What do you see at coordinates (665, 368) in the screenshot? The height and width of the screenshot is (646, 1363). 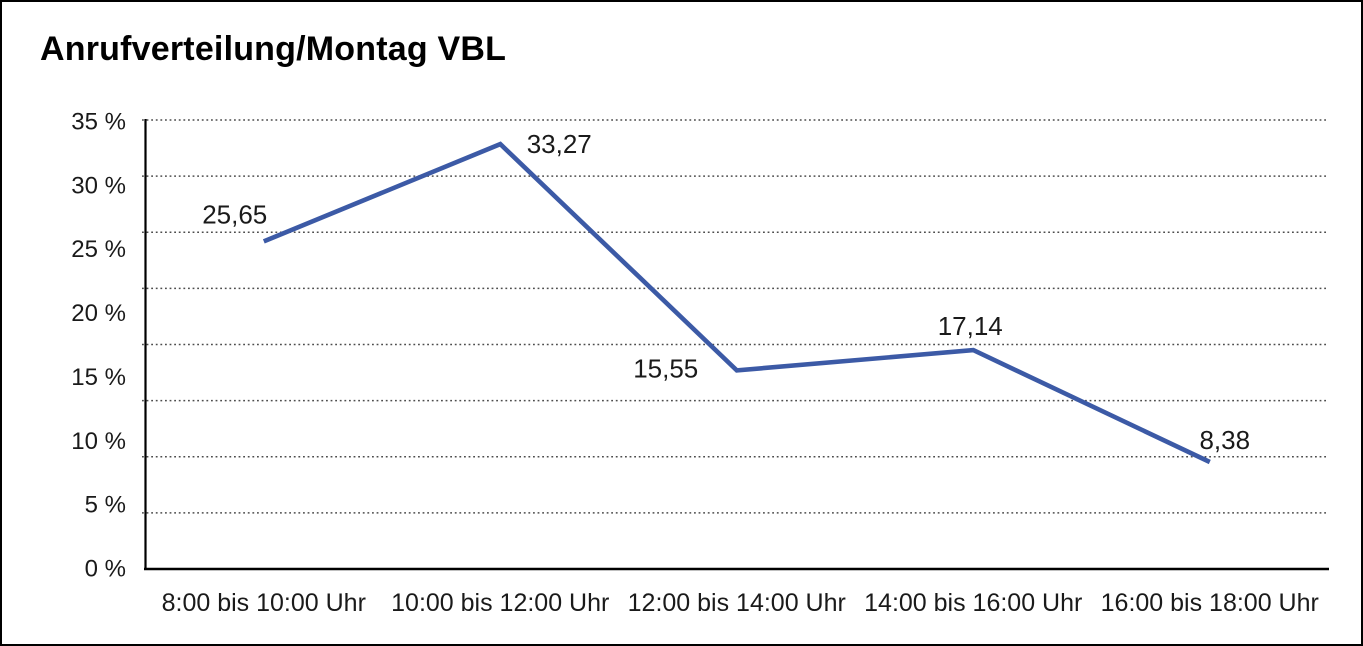 I see `value-label: 15,55` at bounding box center [665, 368].